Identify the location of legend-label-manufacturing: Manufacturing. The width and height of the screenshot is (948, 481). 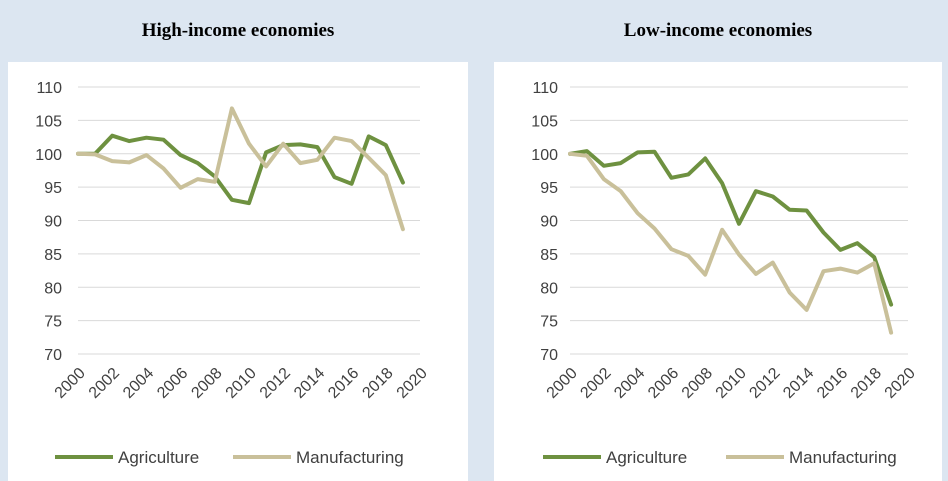
(843, 457).